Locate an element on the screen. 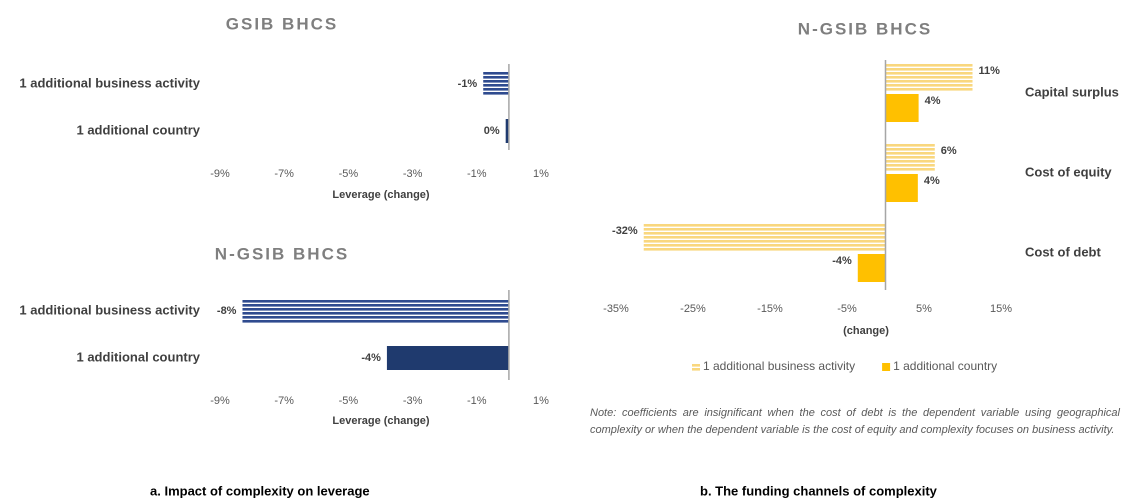 The image size is (1129, 502). category-label: Capital surplus is located at coordinates (1072, 91).